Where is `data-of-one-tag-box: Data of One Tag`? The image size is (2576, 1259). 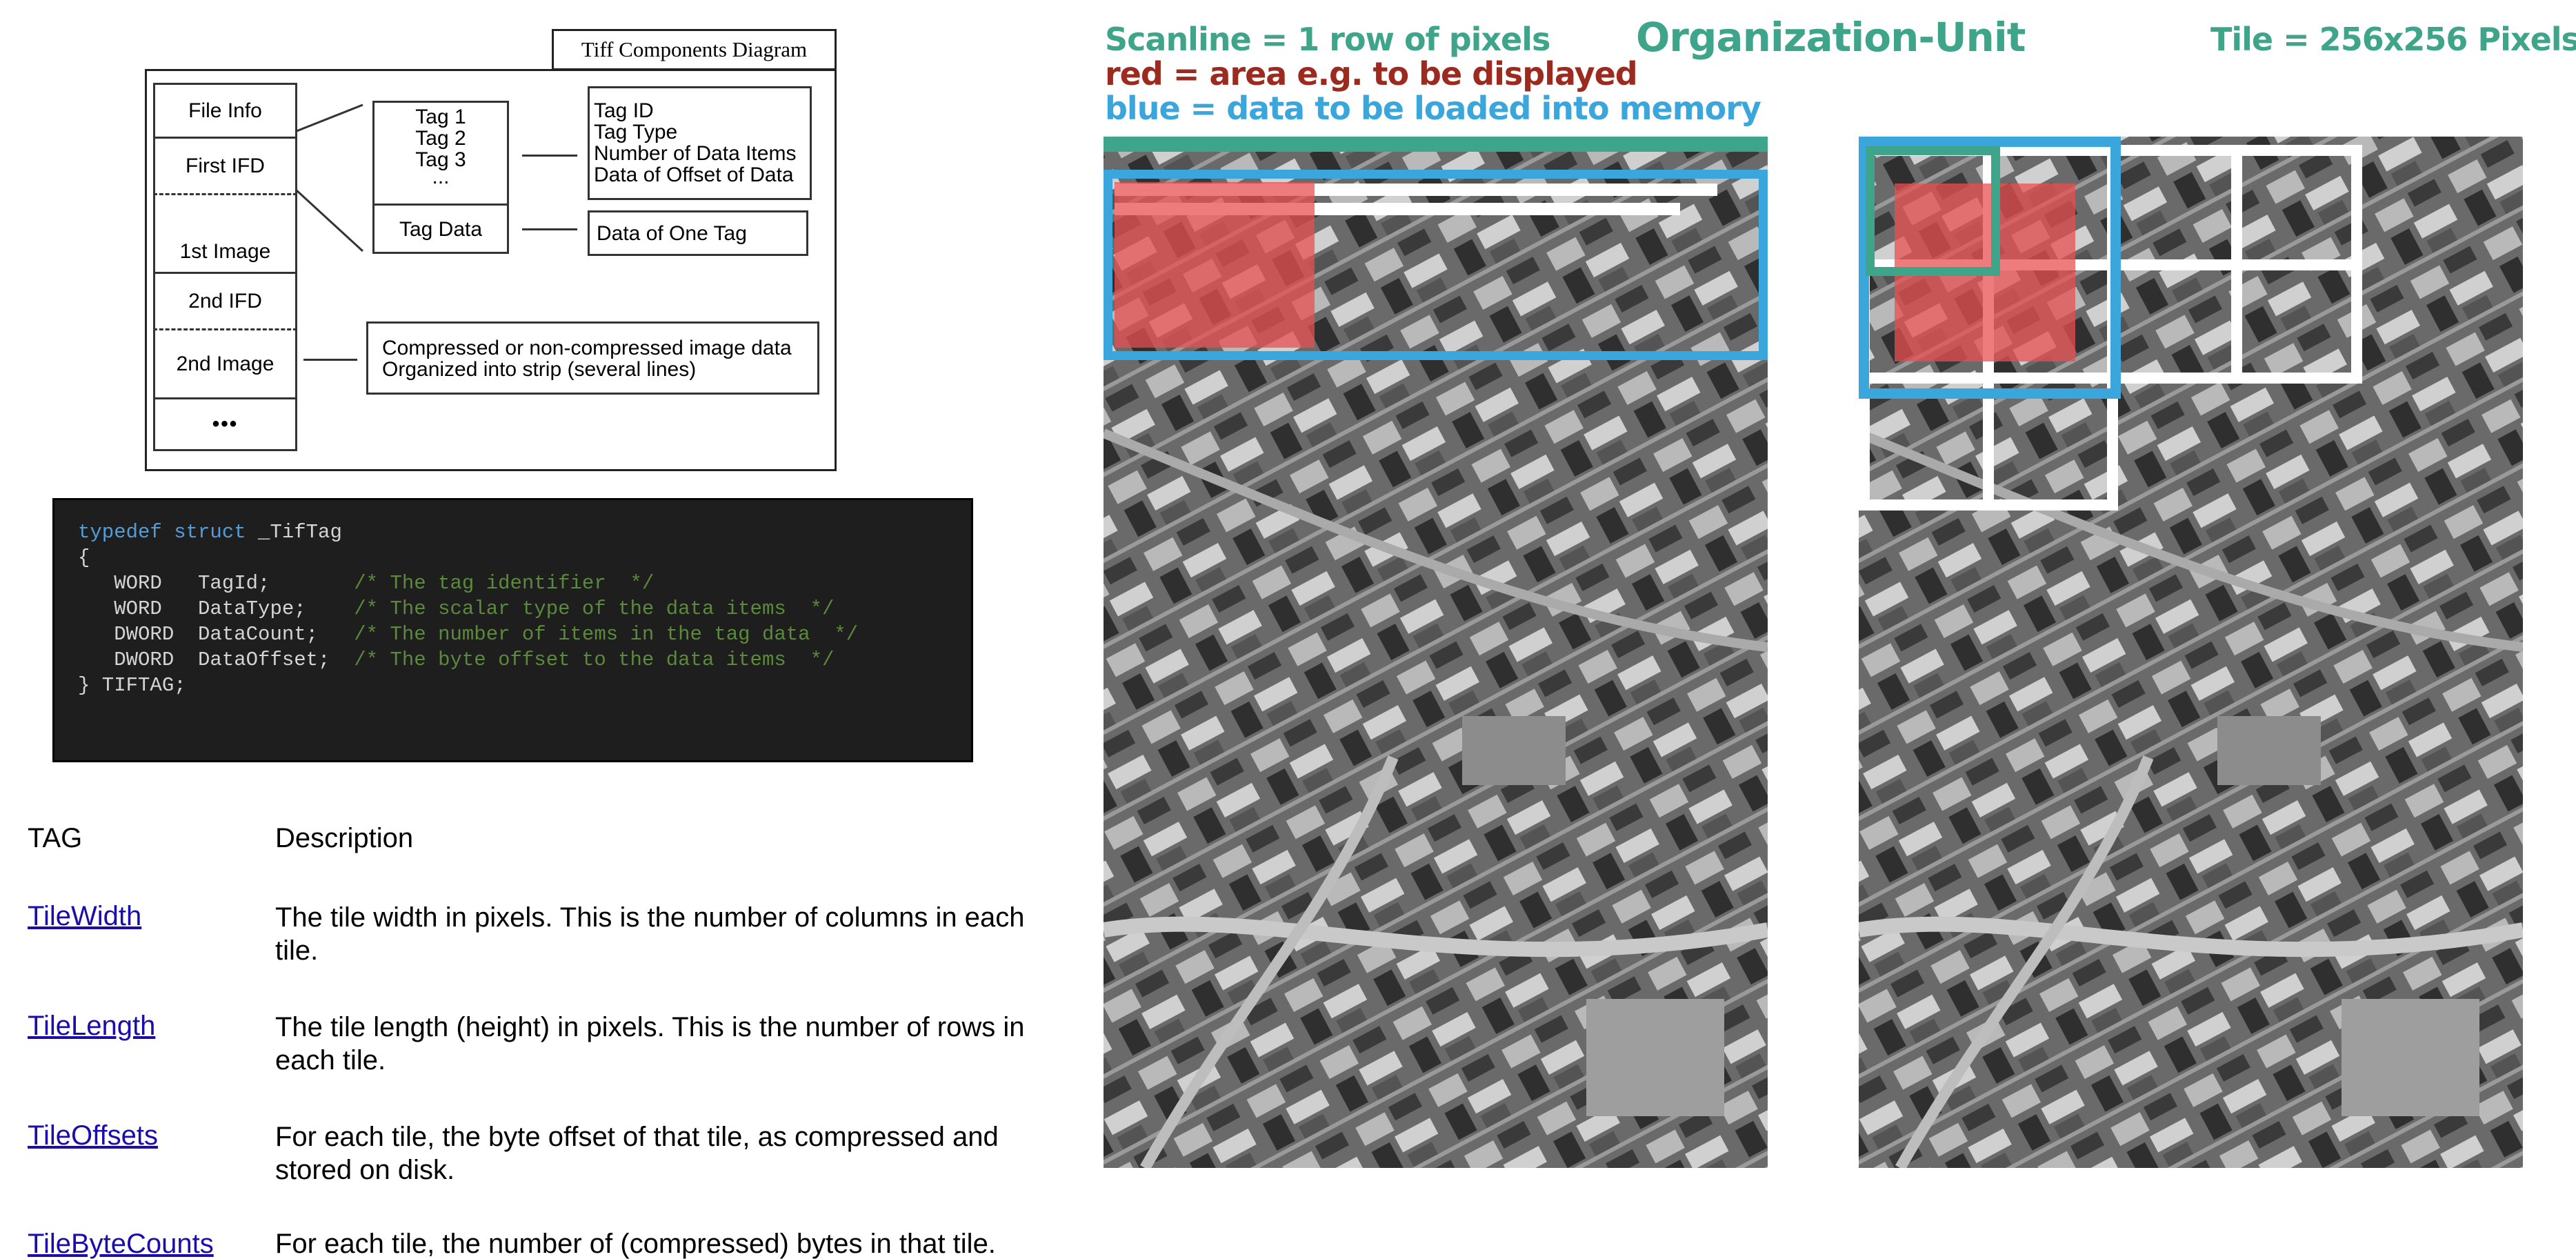 data-of-one-tag-box: Data of One Tag is located at coordinates (698, 233).